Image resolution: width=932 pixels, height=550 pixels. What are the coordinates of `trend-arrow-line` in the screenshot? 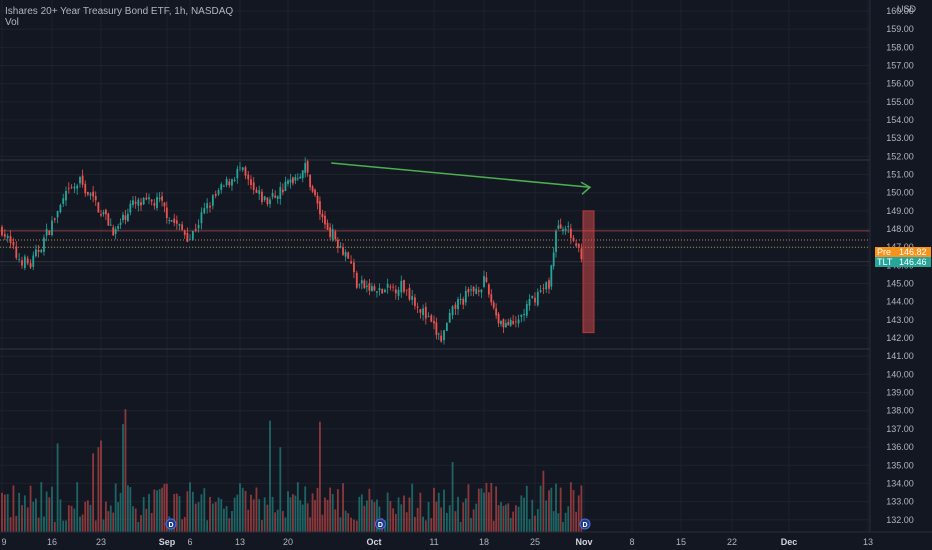 It's located at (461, 175).